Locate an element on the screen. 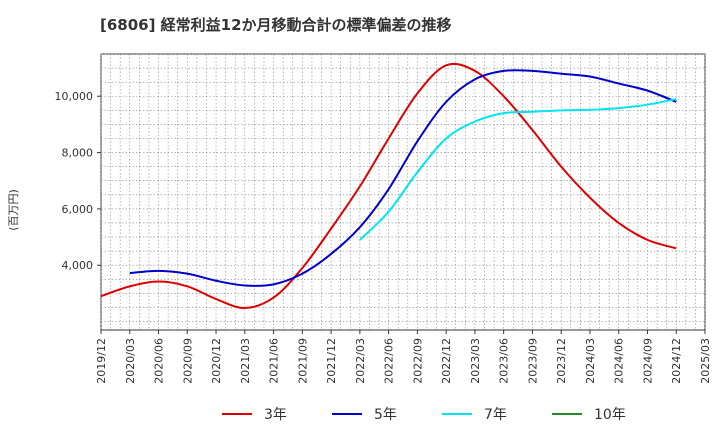 The height and width of the screenshot is (440, 720). x-tick-label: 2024/09 is located at coordinates (647, 361).